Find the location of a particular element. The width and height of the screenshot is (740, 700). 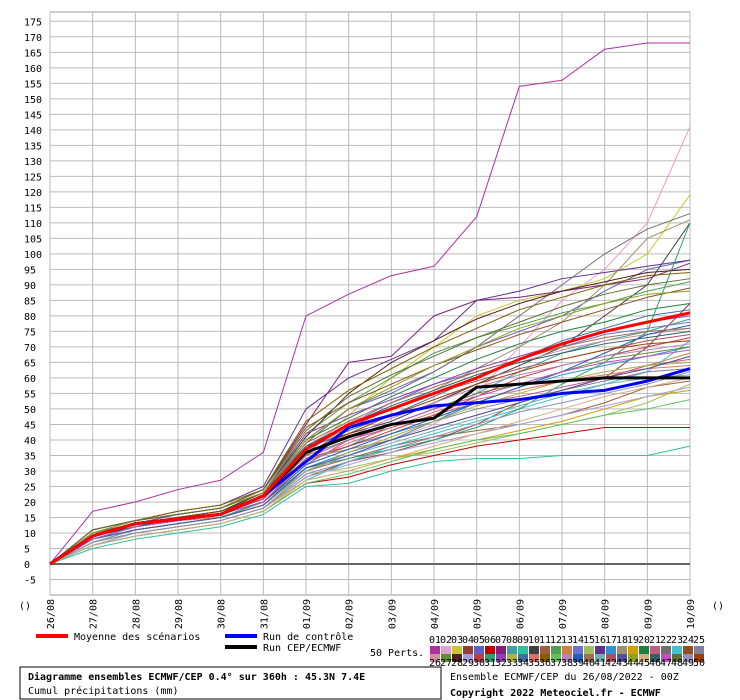

x-tick-label: 30/08 is located at coordinates (222, 614).